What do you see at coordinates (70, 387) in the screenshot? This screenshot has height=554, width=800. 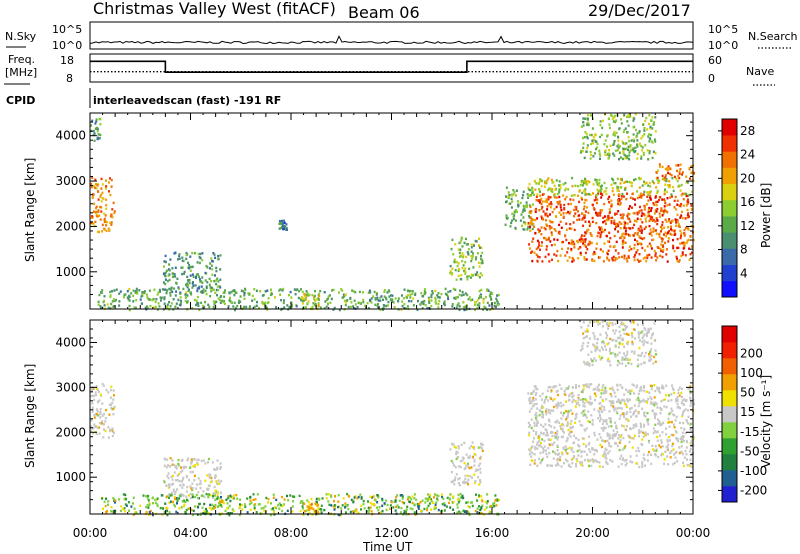 I see `velocity-y-tick-label: 3000` at bounding box center [70, 387].